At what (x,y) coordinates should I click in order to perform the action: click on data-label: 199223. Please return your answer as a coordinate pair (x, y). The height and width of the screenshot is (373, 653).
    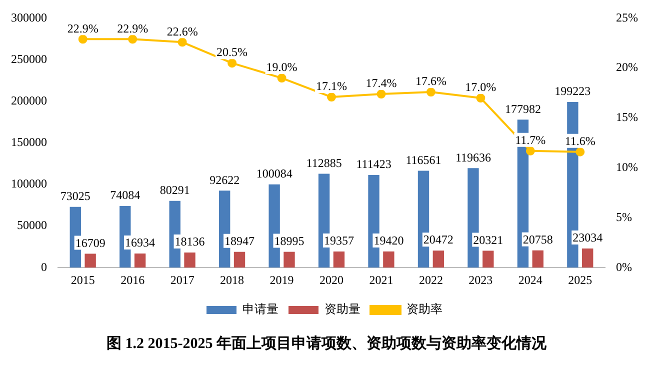
    Looking at the image, I should click on (572, 91).